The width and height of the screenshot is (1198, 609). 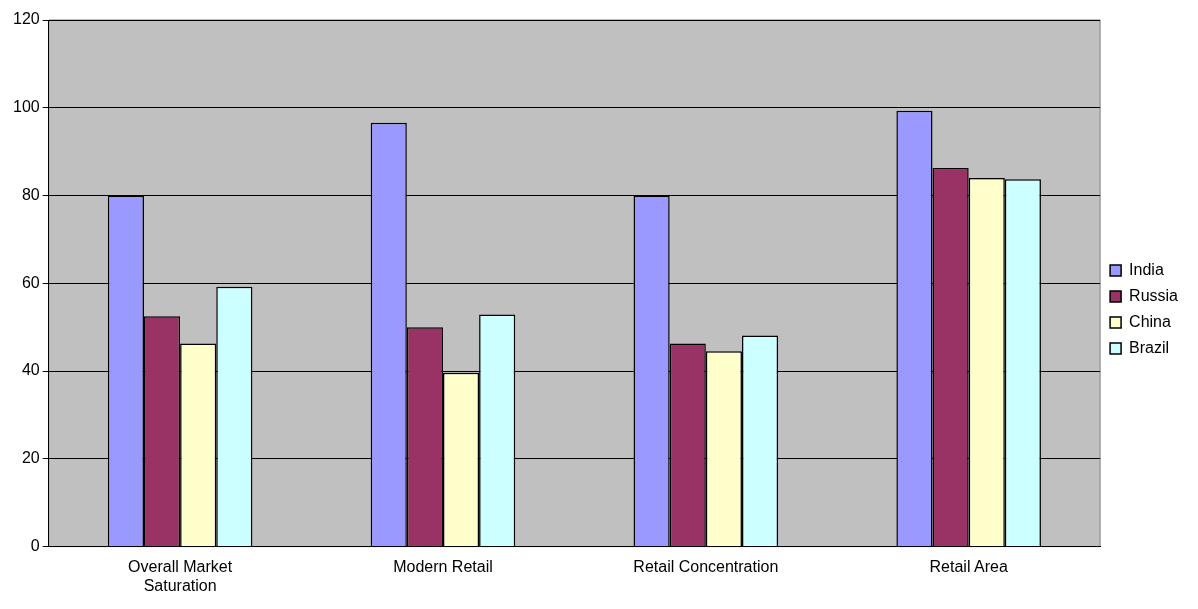 I want to click on legend-label: Brazil, so click(x=1149, y=347).